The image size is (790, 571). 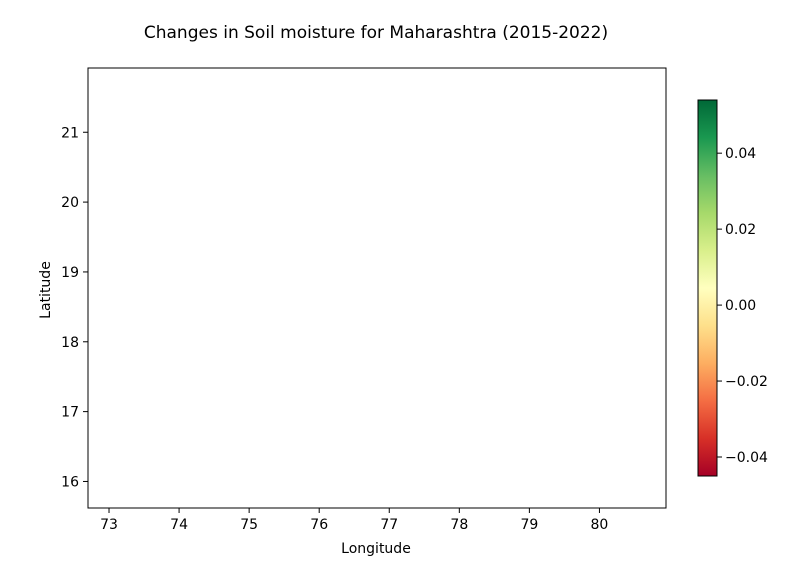 What do you see at coordinates (249, 525) in the screenshot?
I see `x-tick-label: 75` at bounding box center [249, 525].